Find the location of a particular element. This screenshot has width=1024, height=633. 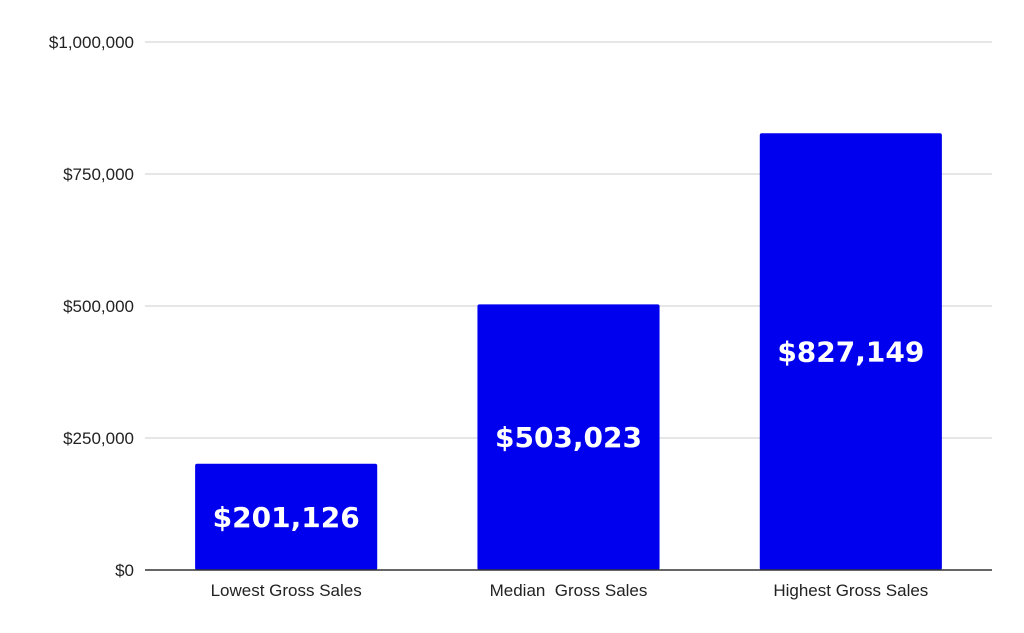

y-tick-label: $250,000 is located at coordinates (98, 438).